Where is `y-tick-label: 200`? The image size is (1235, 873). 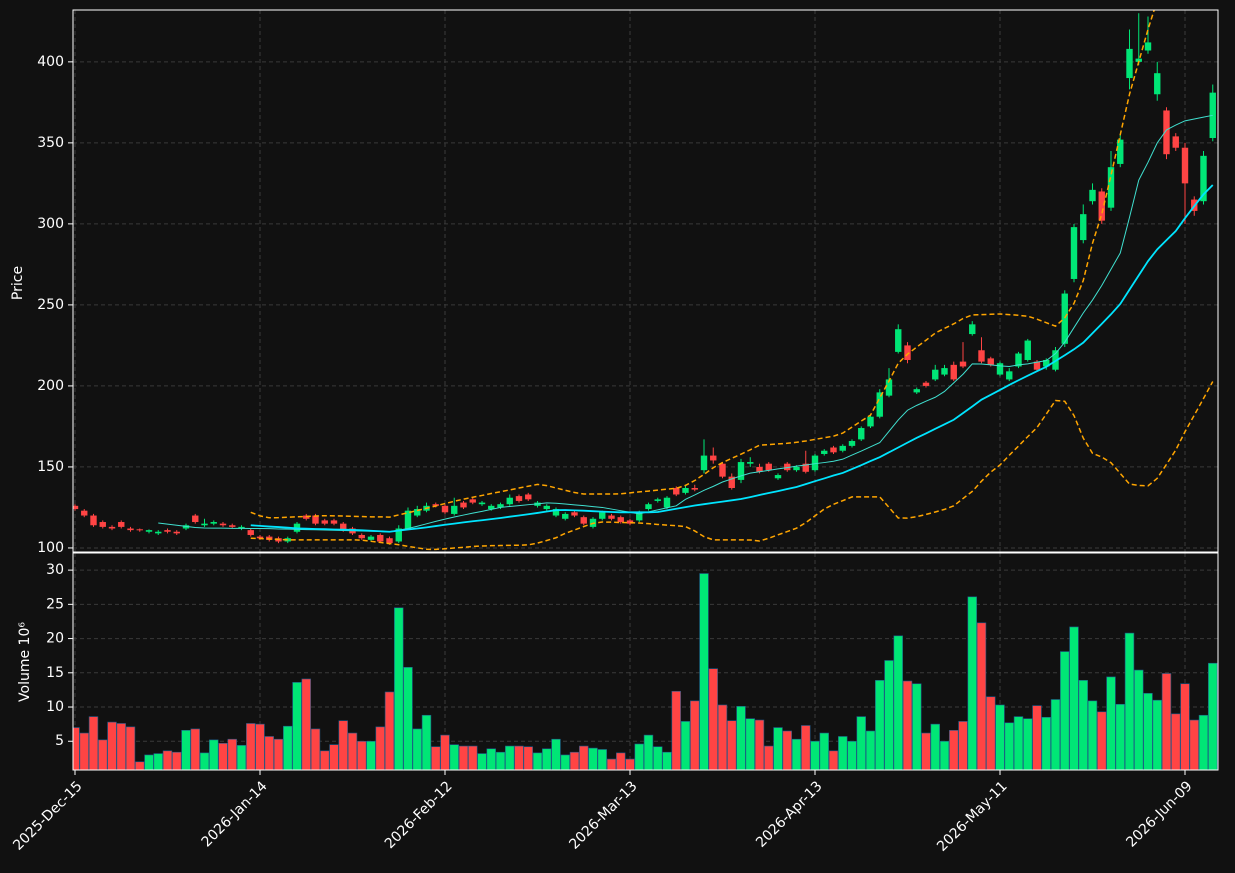
y-tick-label: 200 is located at coordinates (50, 386).